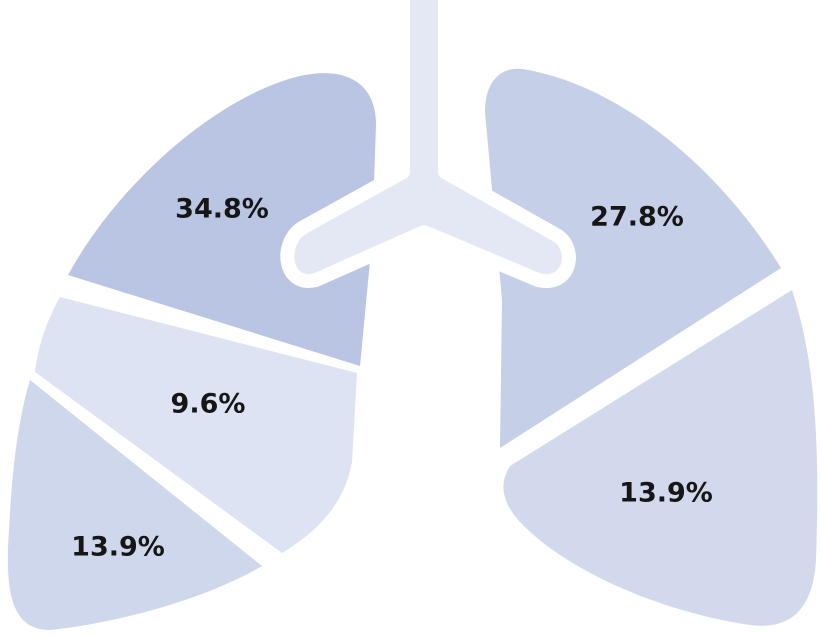 Image resolution: width=820 pixels, height=637 pixels. What do you see at coordinates (637, 217) in the screenshot?
I see `lobe-label: 27.8%` at bounding box center [637, 217].